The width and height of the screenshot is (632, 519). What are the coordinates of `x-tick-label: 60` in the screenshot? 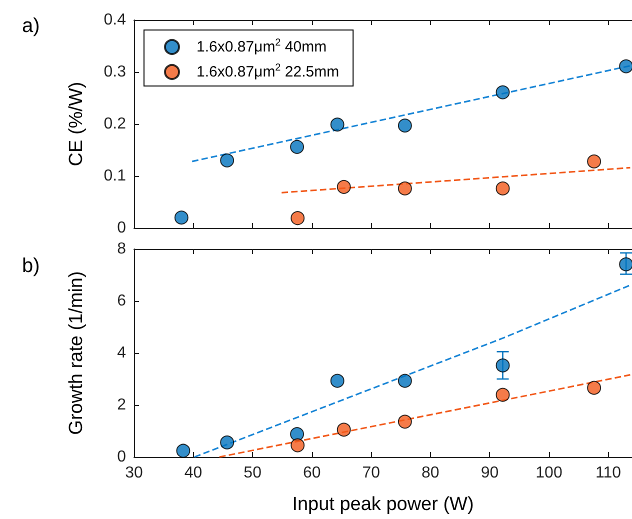 It's located at (311, 473).